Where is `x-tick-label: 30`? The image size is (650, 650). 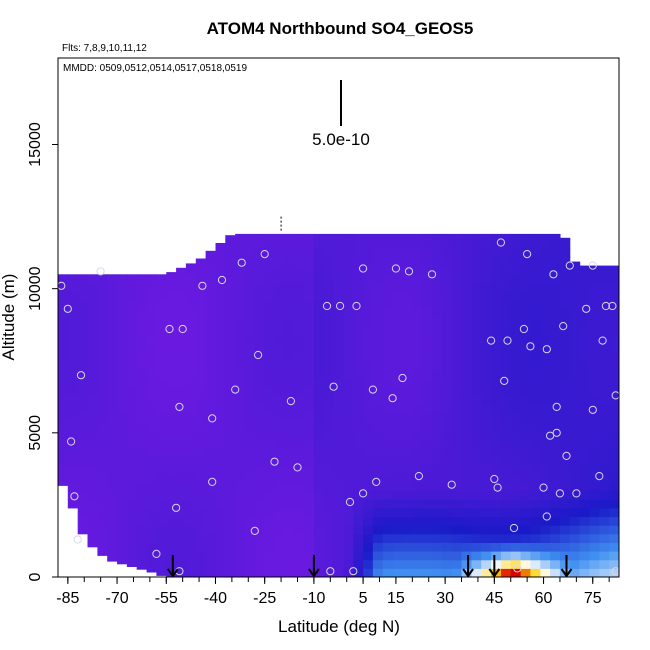 x-tick-label: 30 is located at coordinates (445, 598).